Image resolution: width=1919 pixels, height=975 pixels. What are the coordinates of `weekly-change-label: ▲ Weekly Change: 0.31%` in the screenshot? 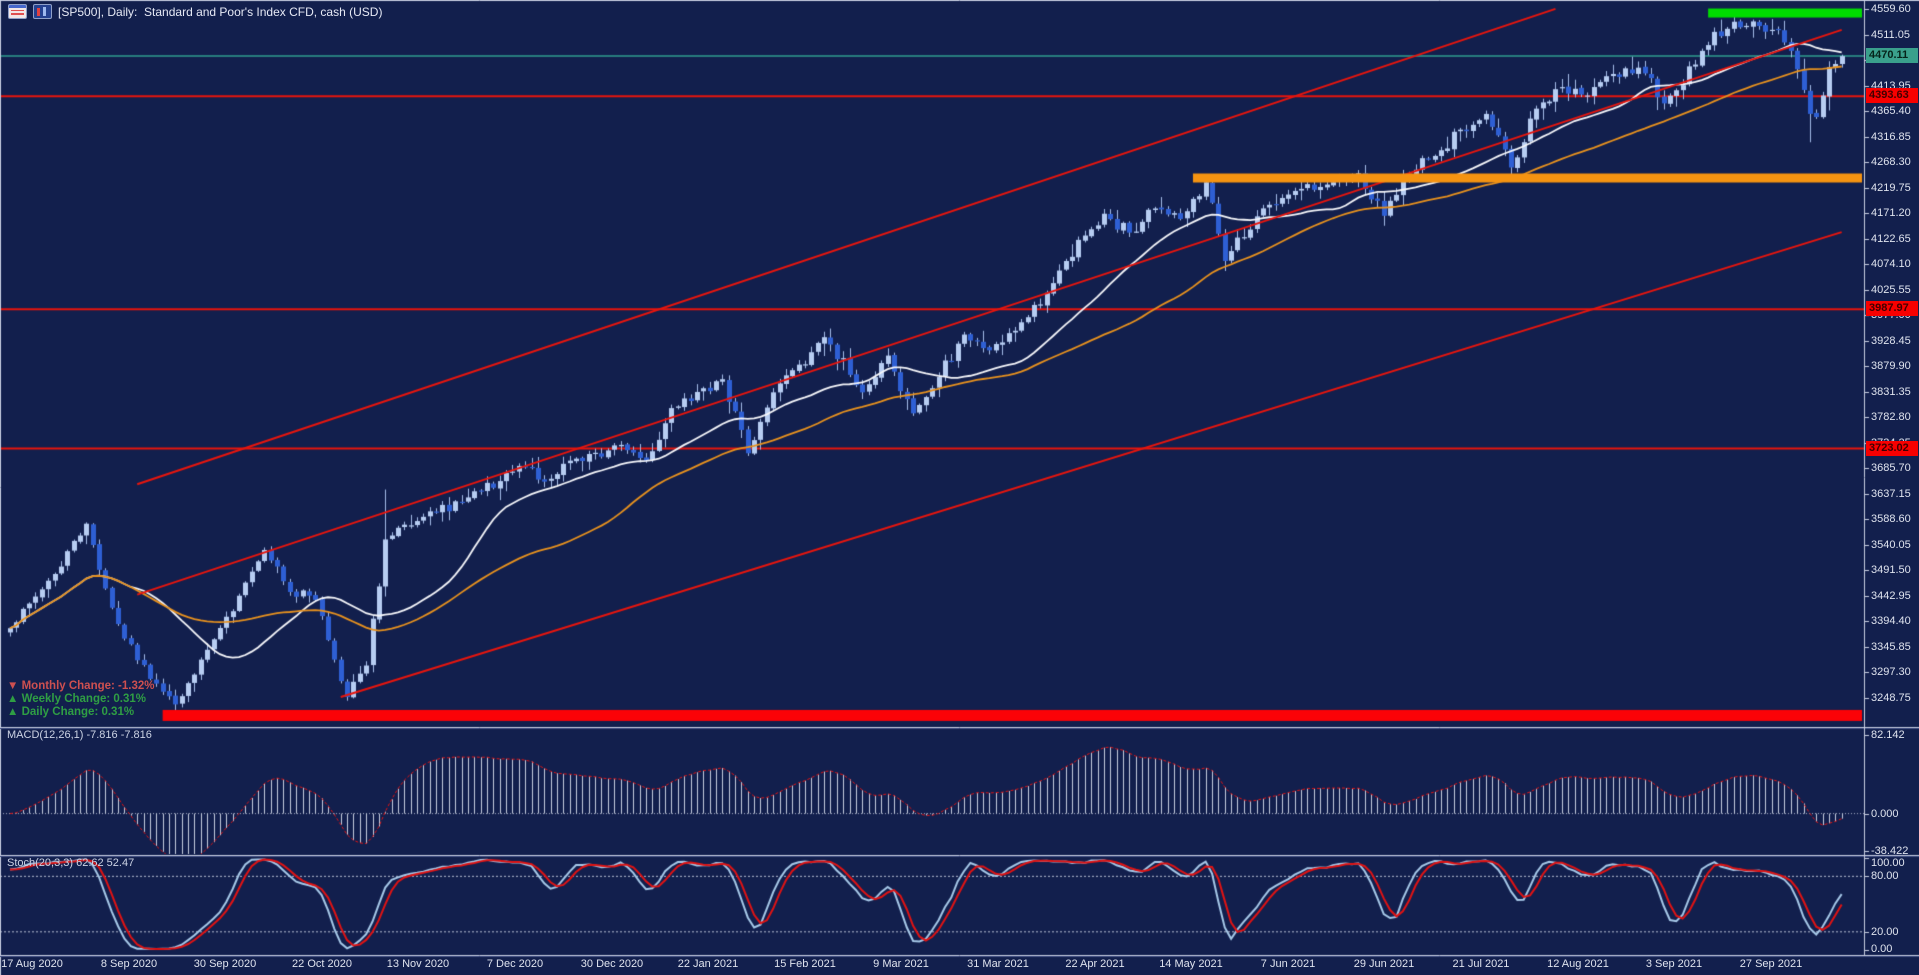 It's located at (77, 699).